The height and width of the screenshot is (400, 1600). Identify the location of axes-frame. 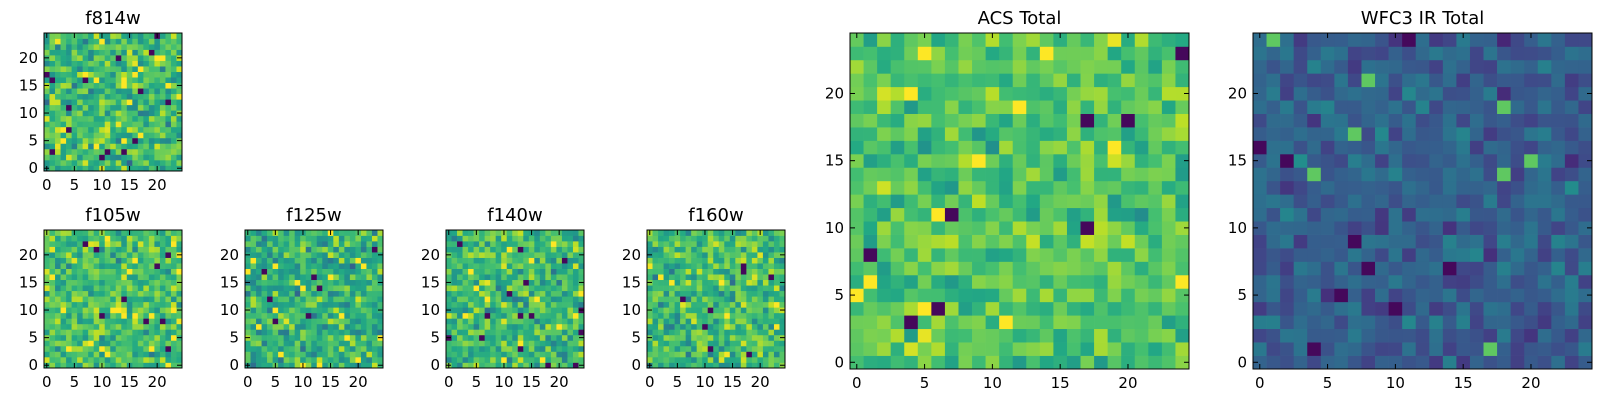
(314, 299).